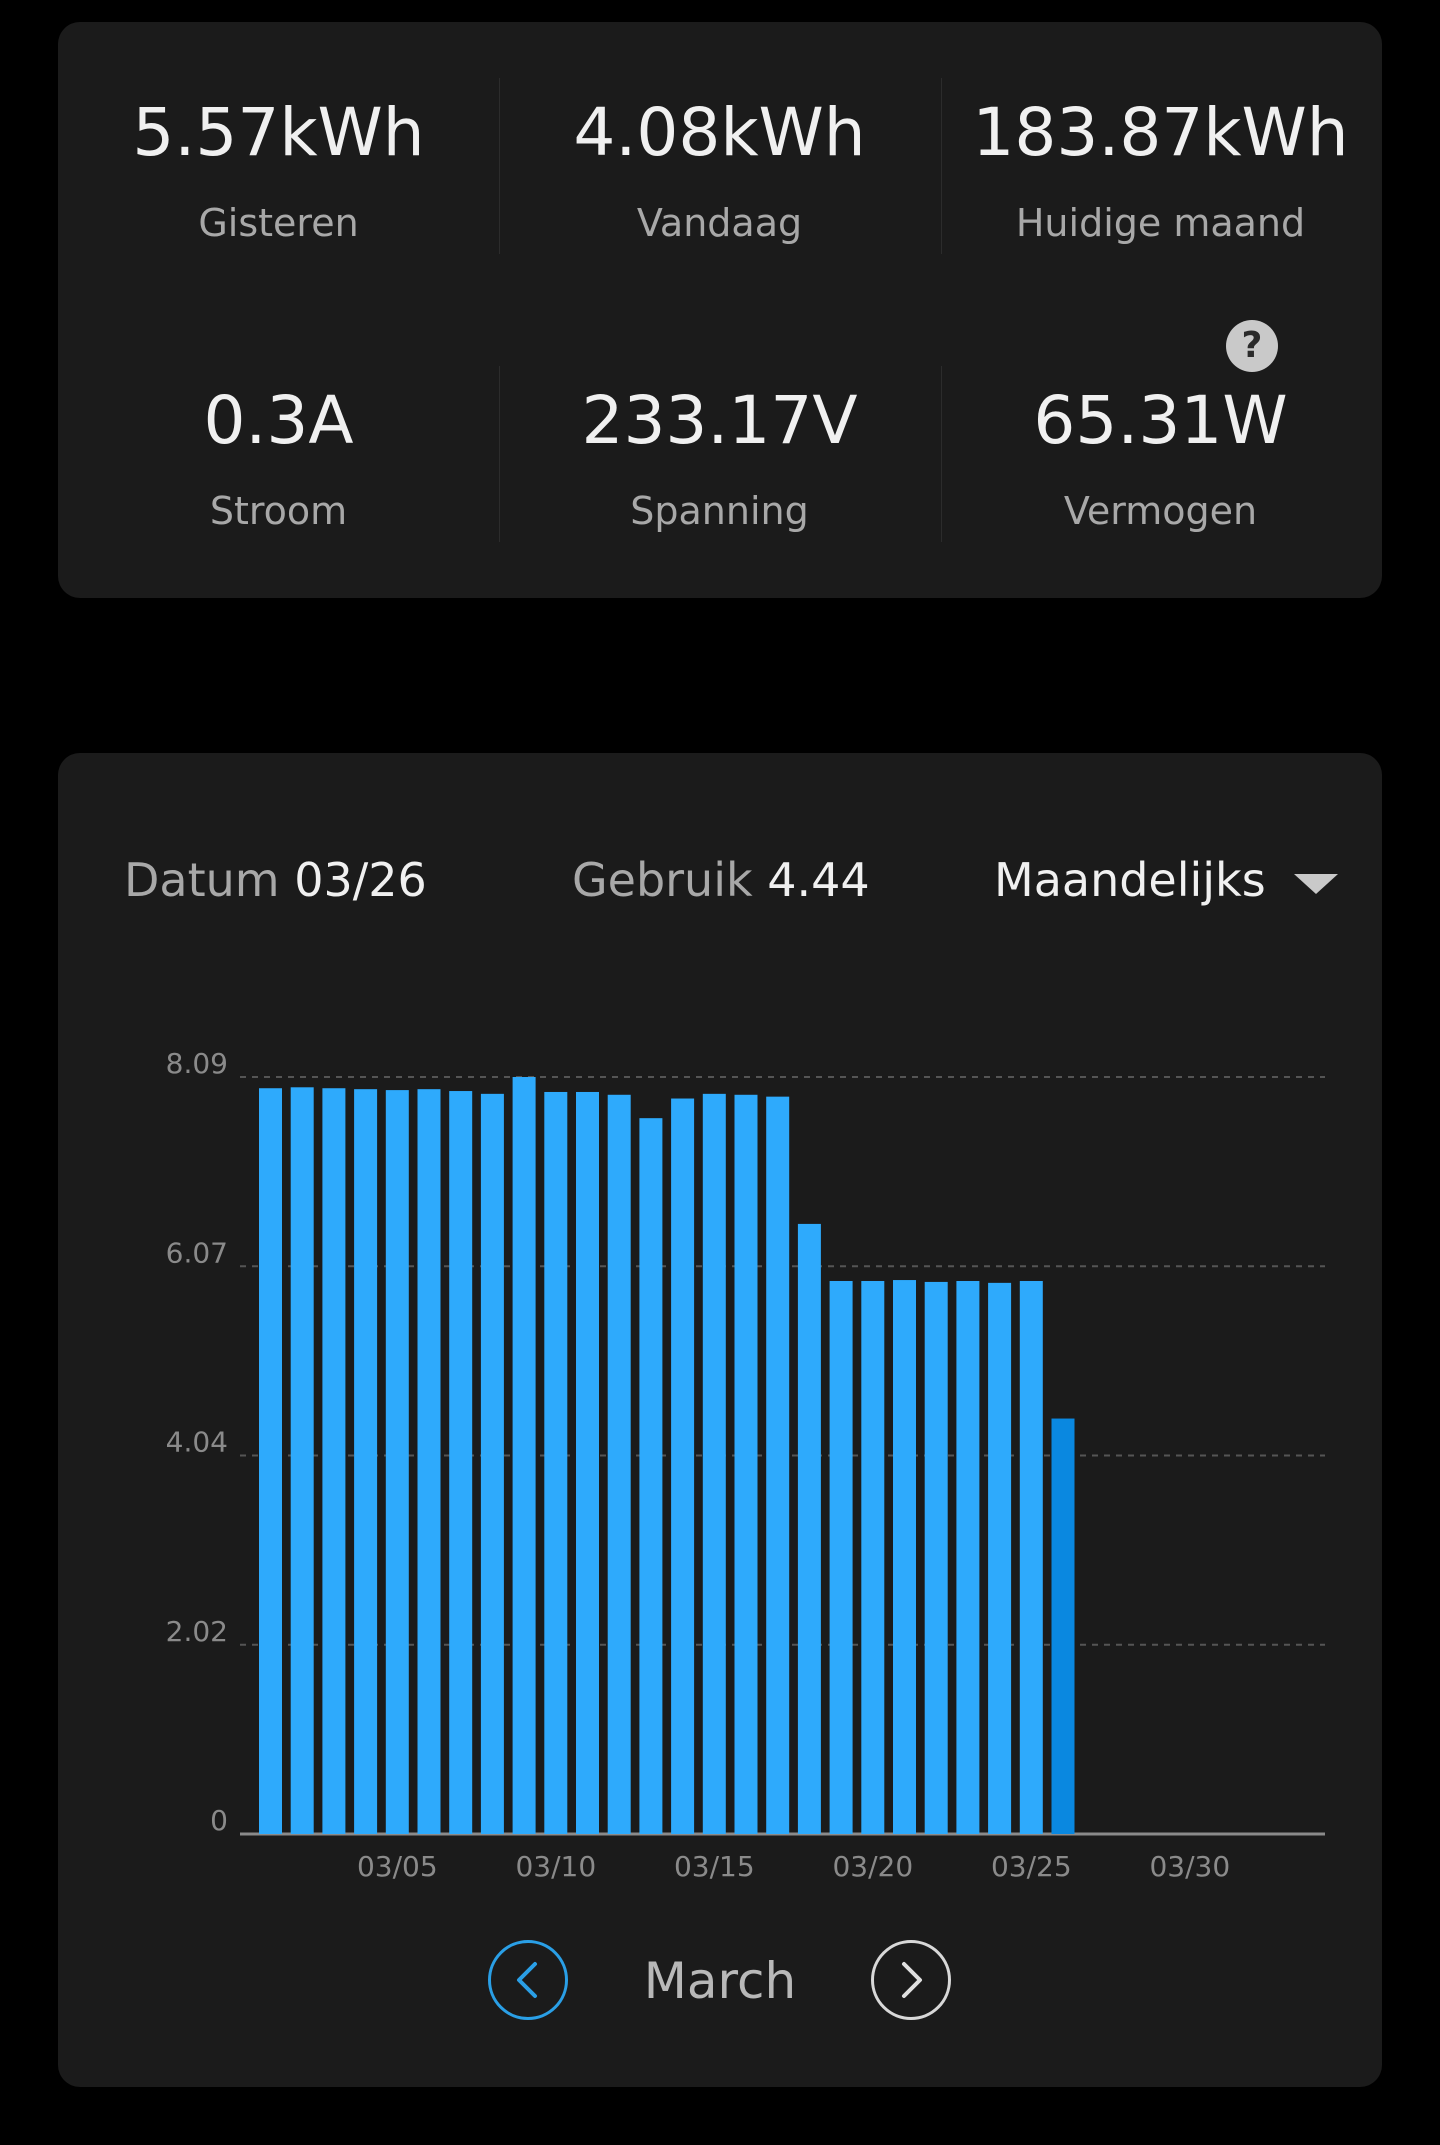 The image size is (1440, 2145). Describe the element at coordinates (1315, 883) in the screenshot. I see `dropdown-triangle-icon` at that location.